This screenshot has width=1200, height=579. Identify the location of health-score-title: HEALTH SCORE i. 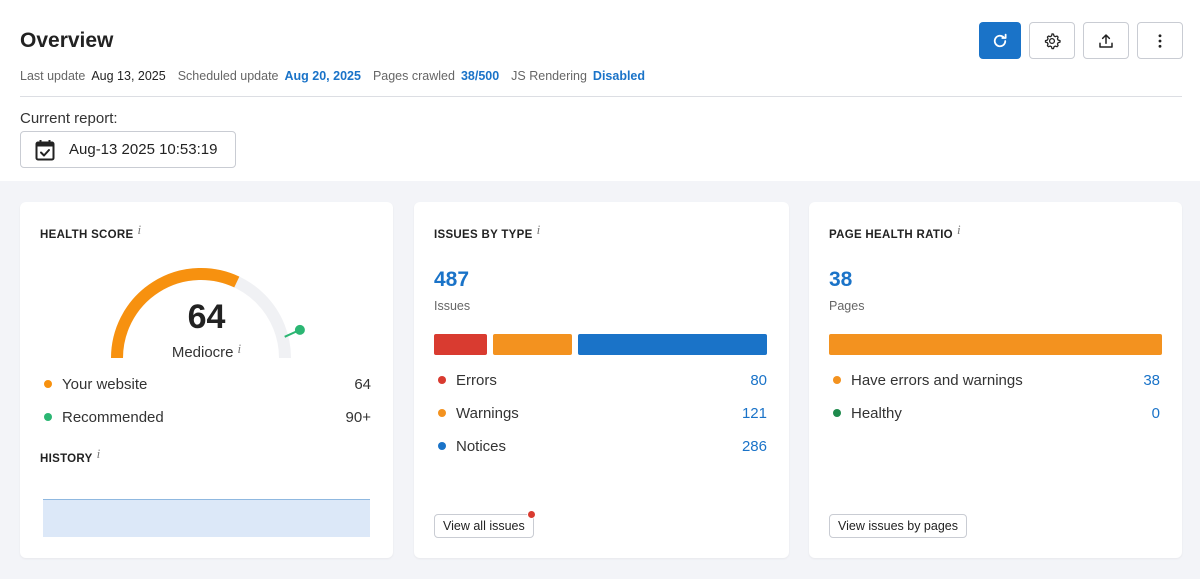
(90, 232).